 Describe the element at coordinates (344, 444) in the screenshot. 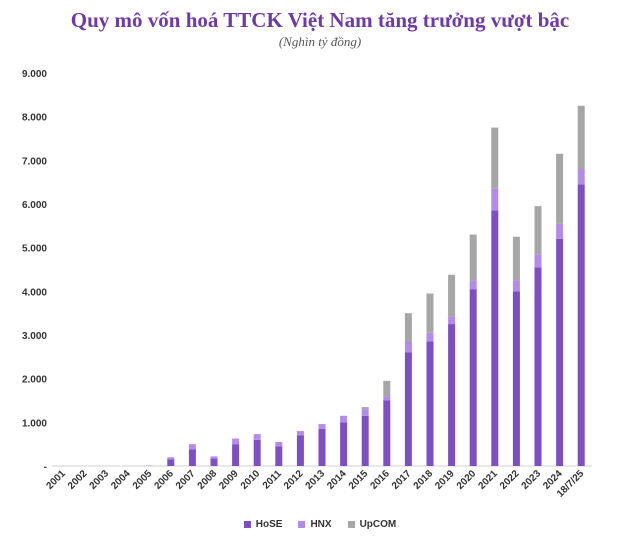

I see `bar-hose-2014` at that location.